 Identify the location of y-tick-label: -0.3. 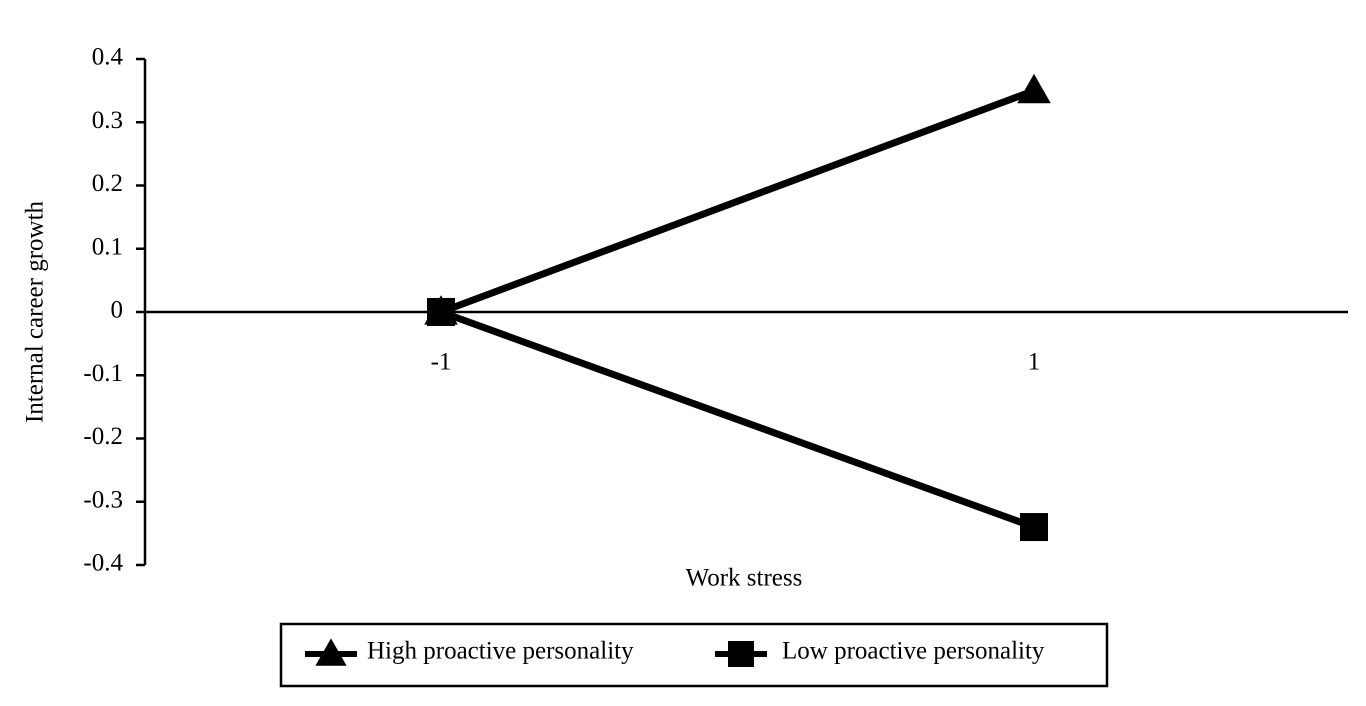
(103, 499).